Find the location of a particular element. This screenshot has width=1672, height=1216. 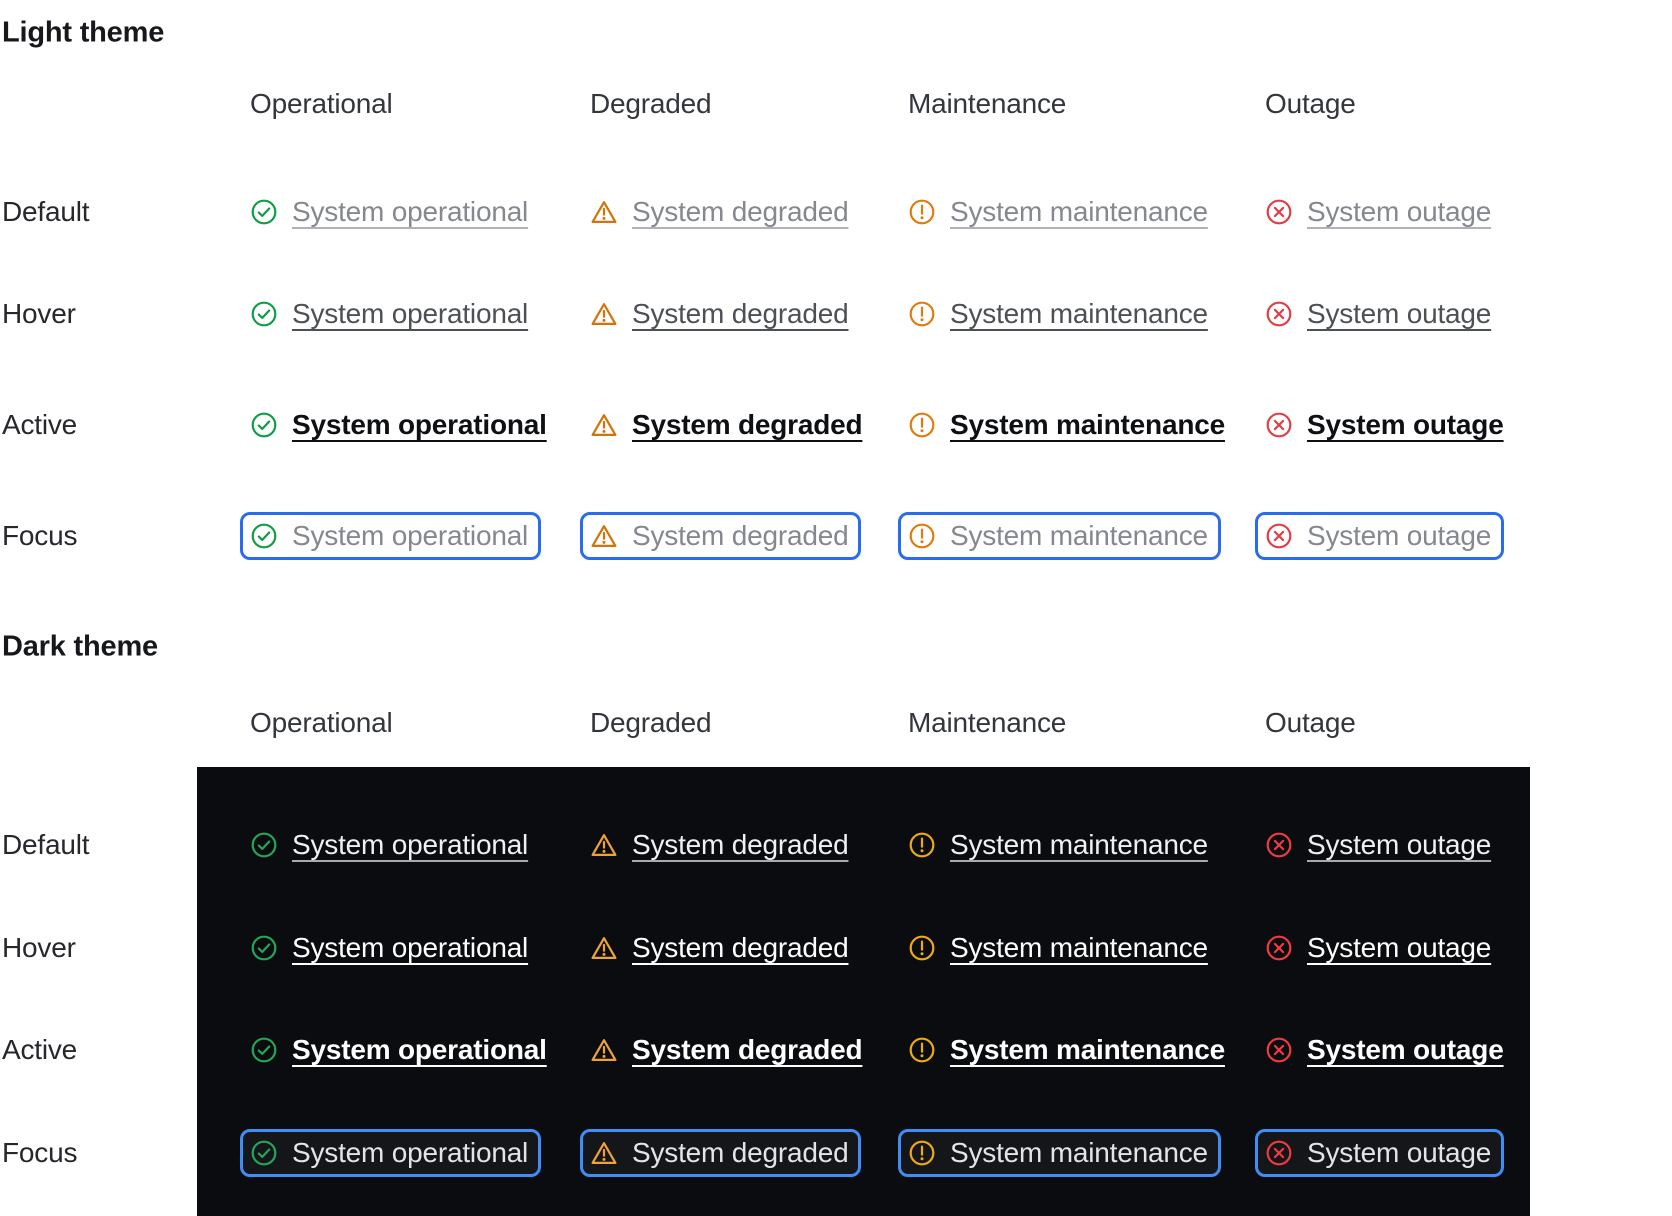

status-link-operational-active-dark: System operational is located at coordinates (398, 1050).